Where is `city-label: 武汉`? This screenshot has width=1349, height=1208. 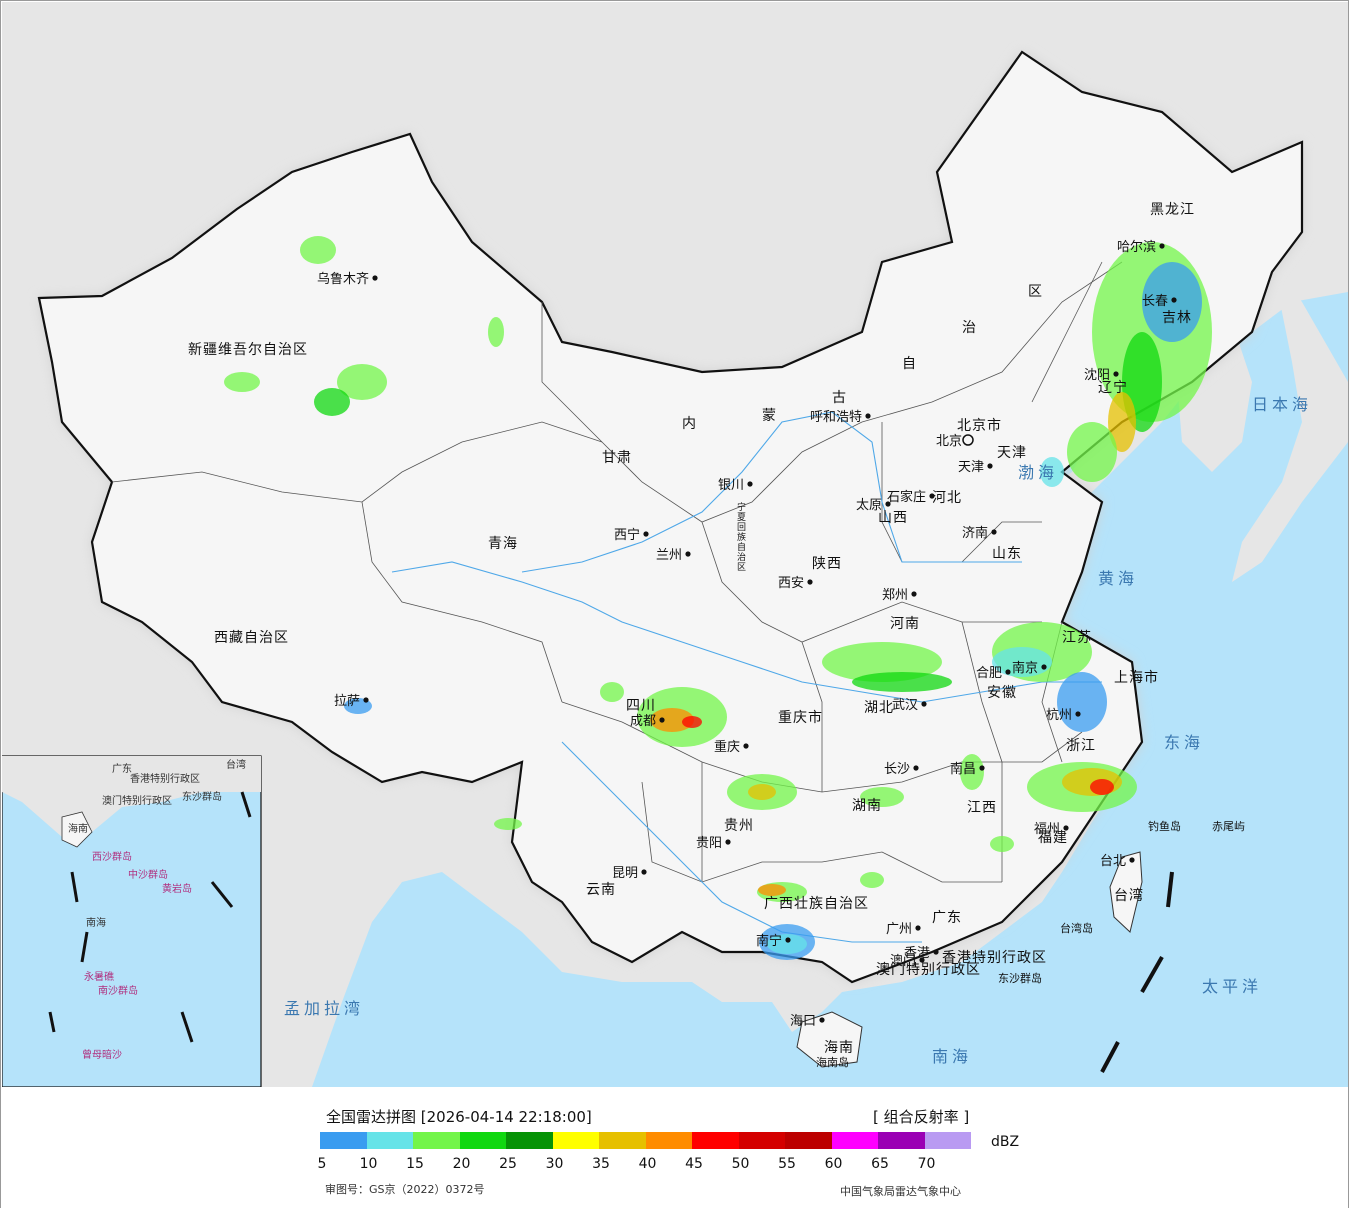
city-label: 武汉 is located at coordinates (905, 705).